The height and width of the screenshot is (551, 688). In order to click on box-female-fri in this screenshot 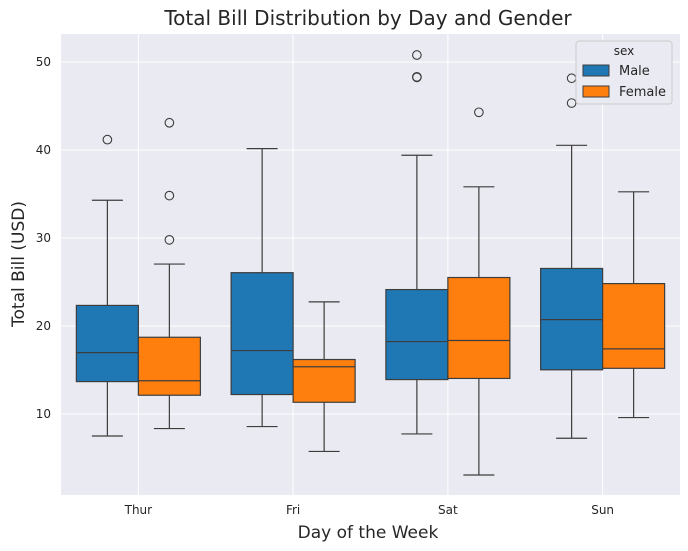, I will do `click(324, 377)`.